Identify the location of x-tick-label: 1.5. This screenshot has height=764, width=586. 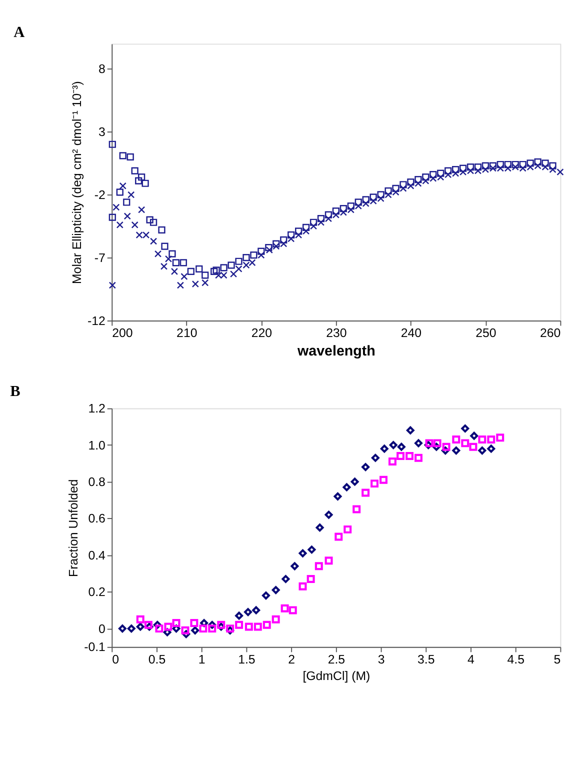
(247, 659).